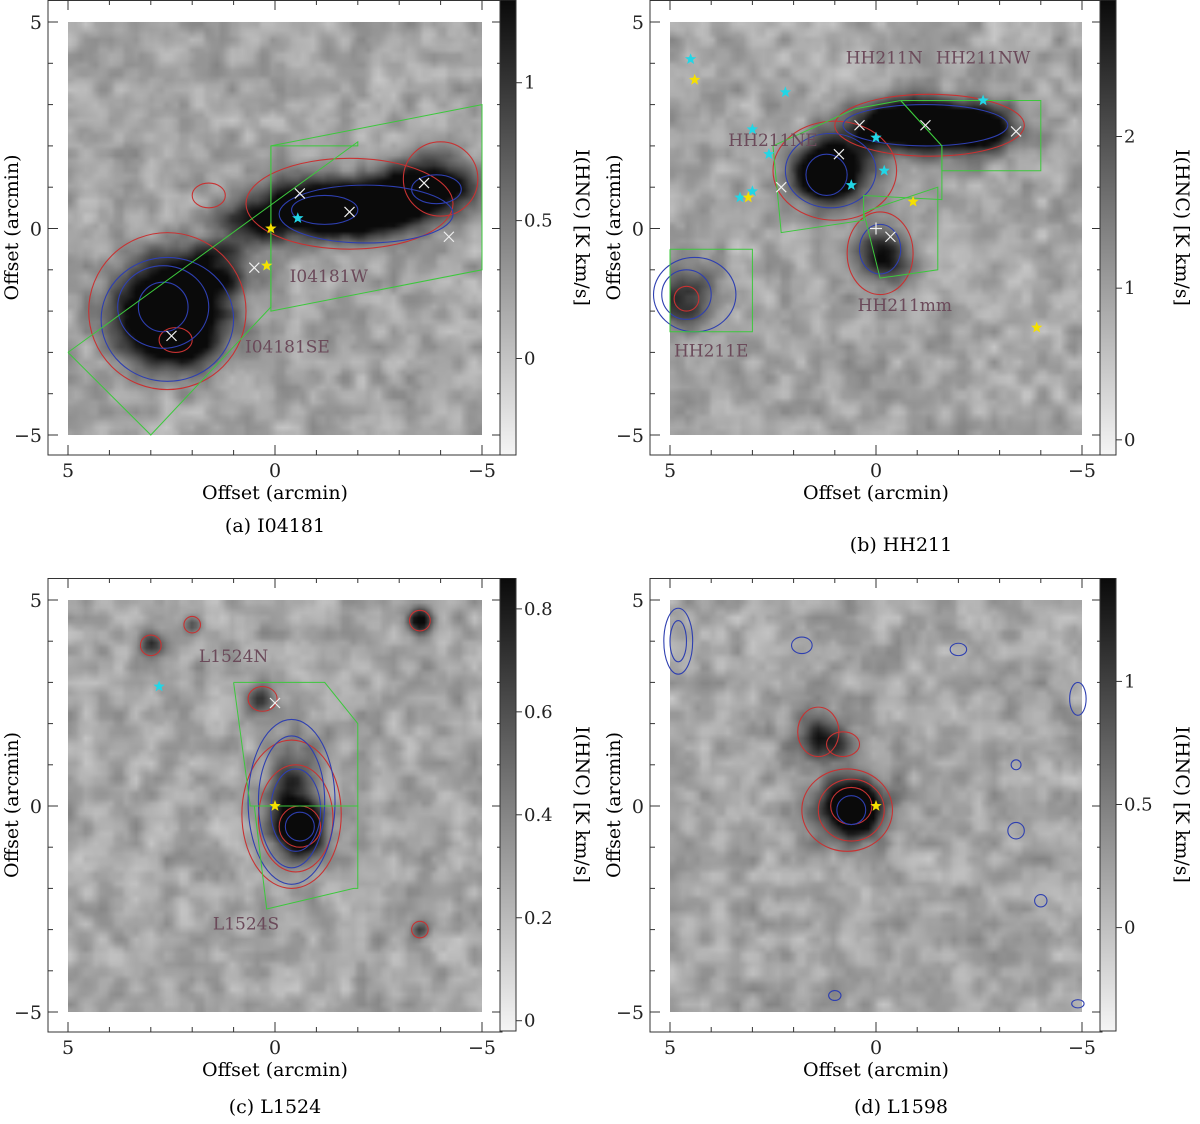 The width and height of the screenshot is (1200, 1124). I want to click on region-i04181w, so click(376, 207).